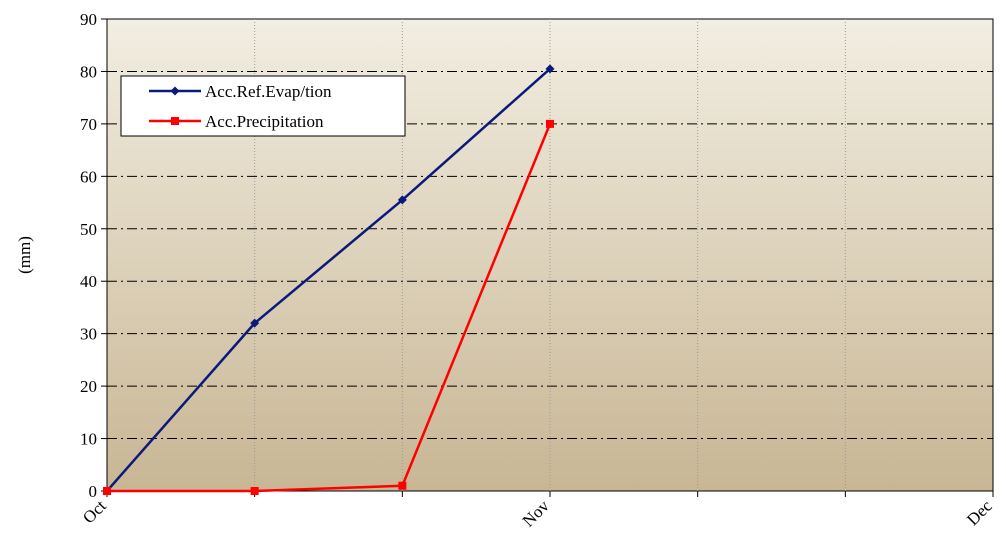  Describe the element at coordinates (88, 439) in the screenshot. I see `y-tick-label: 10` at that location.